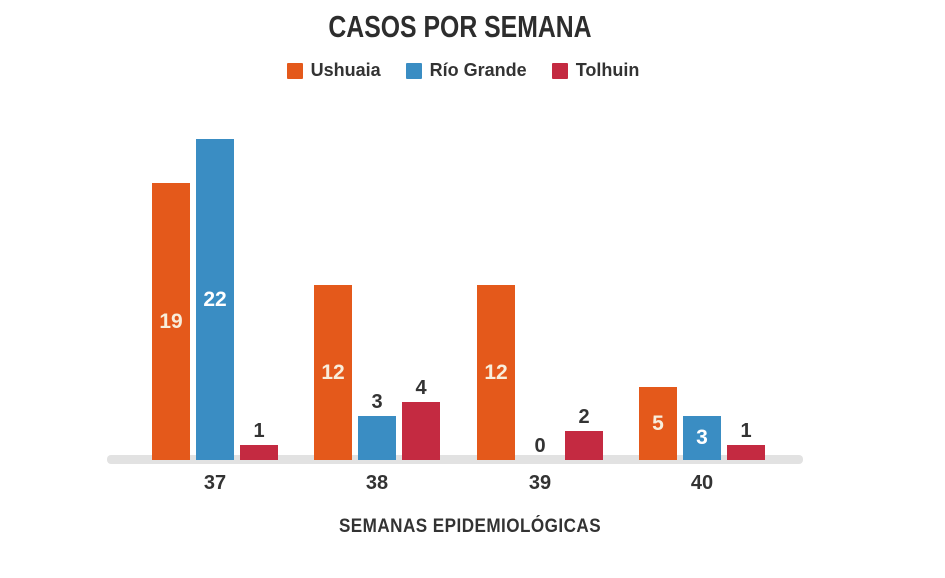 The height and width of the screenshot is (578, 945). Describe the element at coordinates (540, 483) in the screenshot. I see `x-tick-39: 39` at that location.